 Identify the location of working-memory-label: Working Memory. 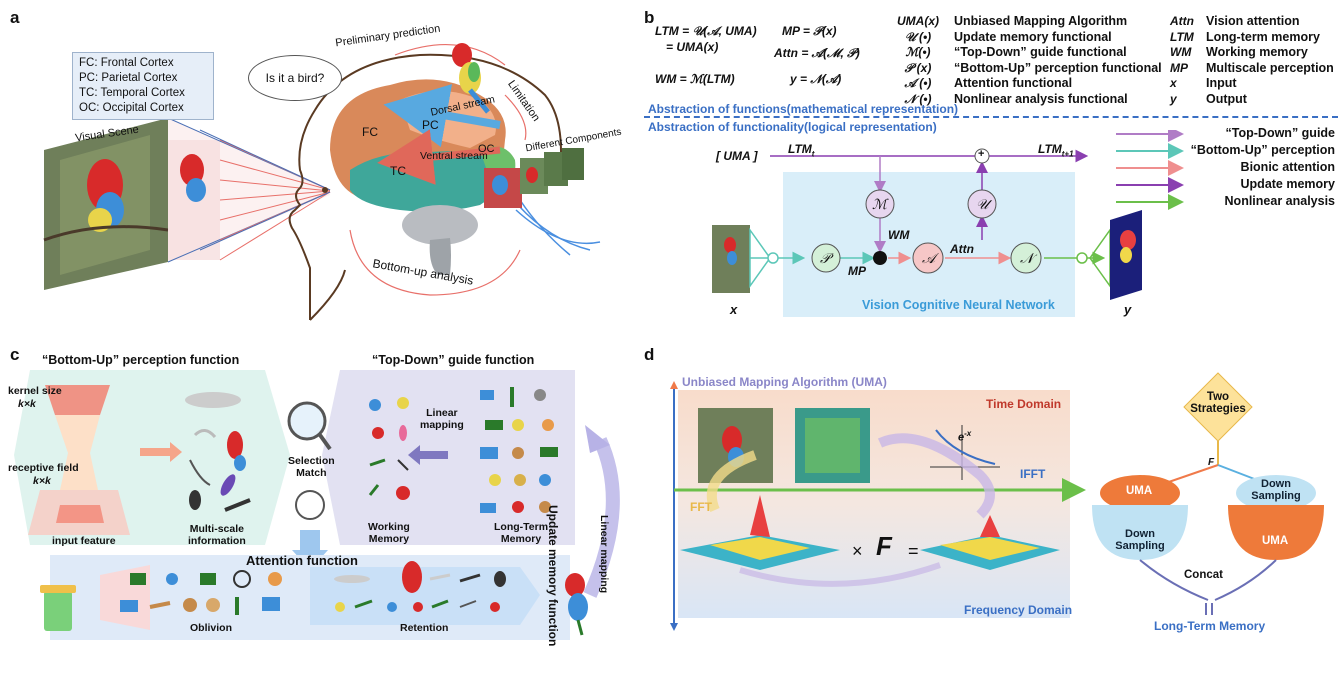
(389, 533).